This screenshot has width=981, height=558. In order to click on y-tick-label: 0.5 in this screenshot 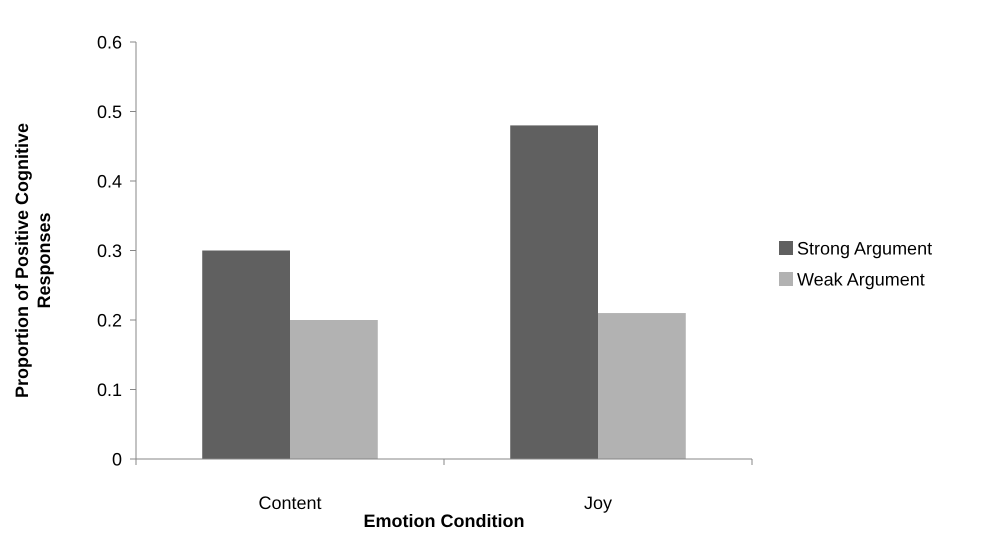, I will do `click(109, 112)`.